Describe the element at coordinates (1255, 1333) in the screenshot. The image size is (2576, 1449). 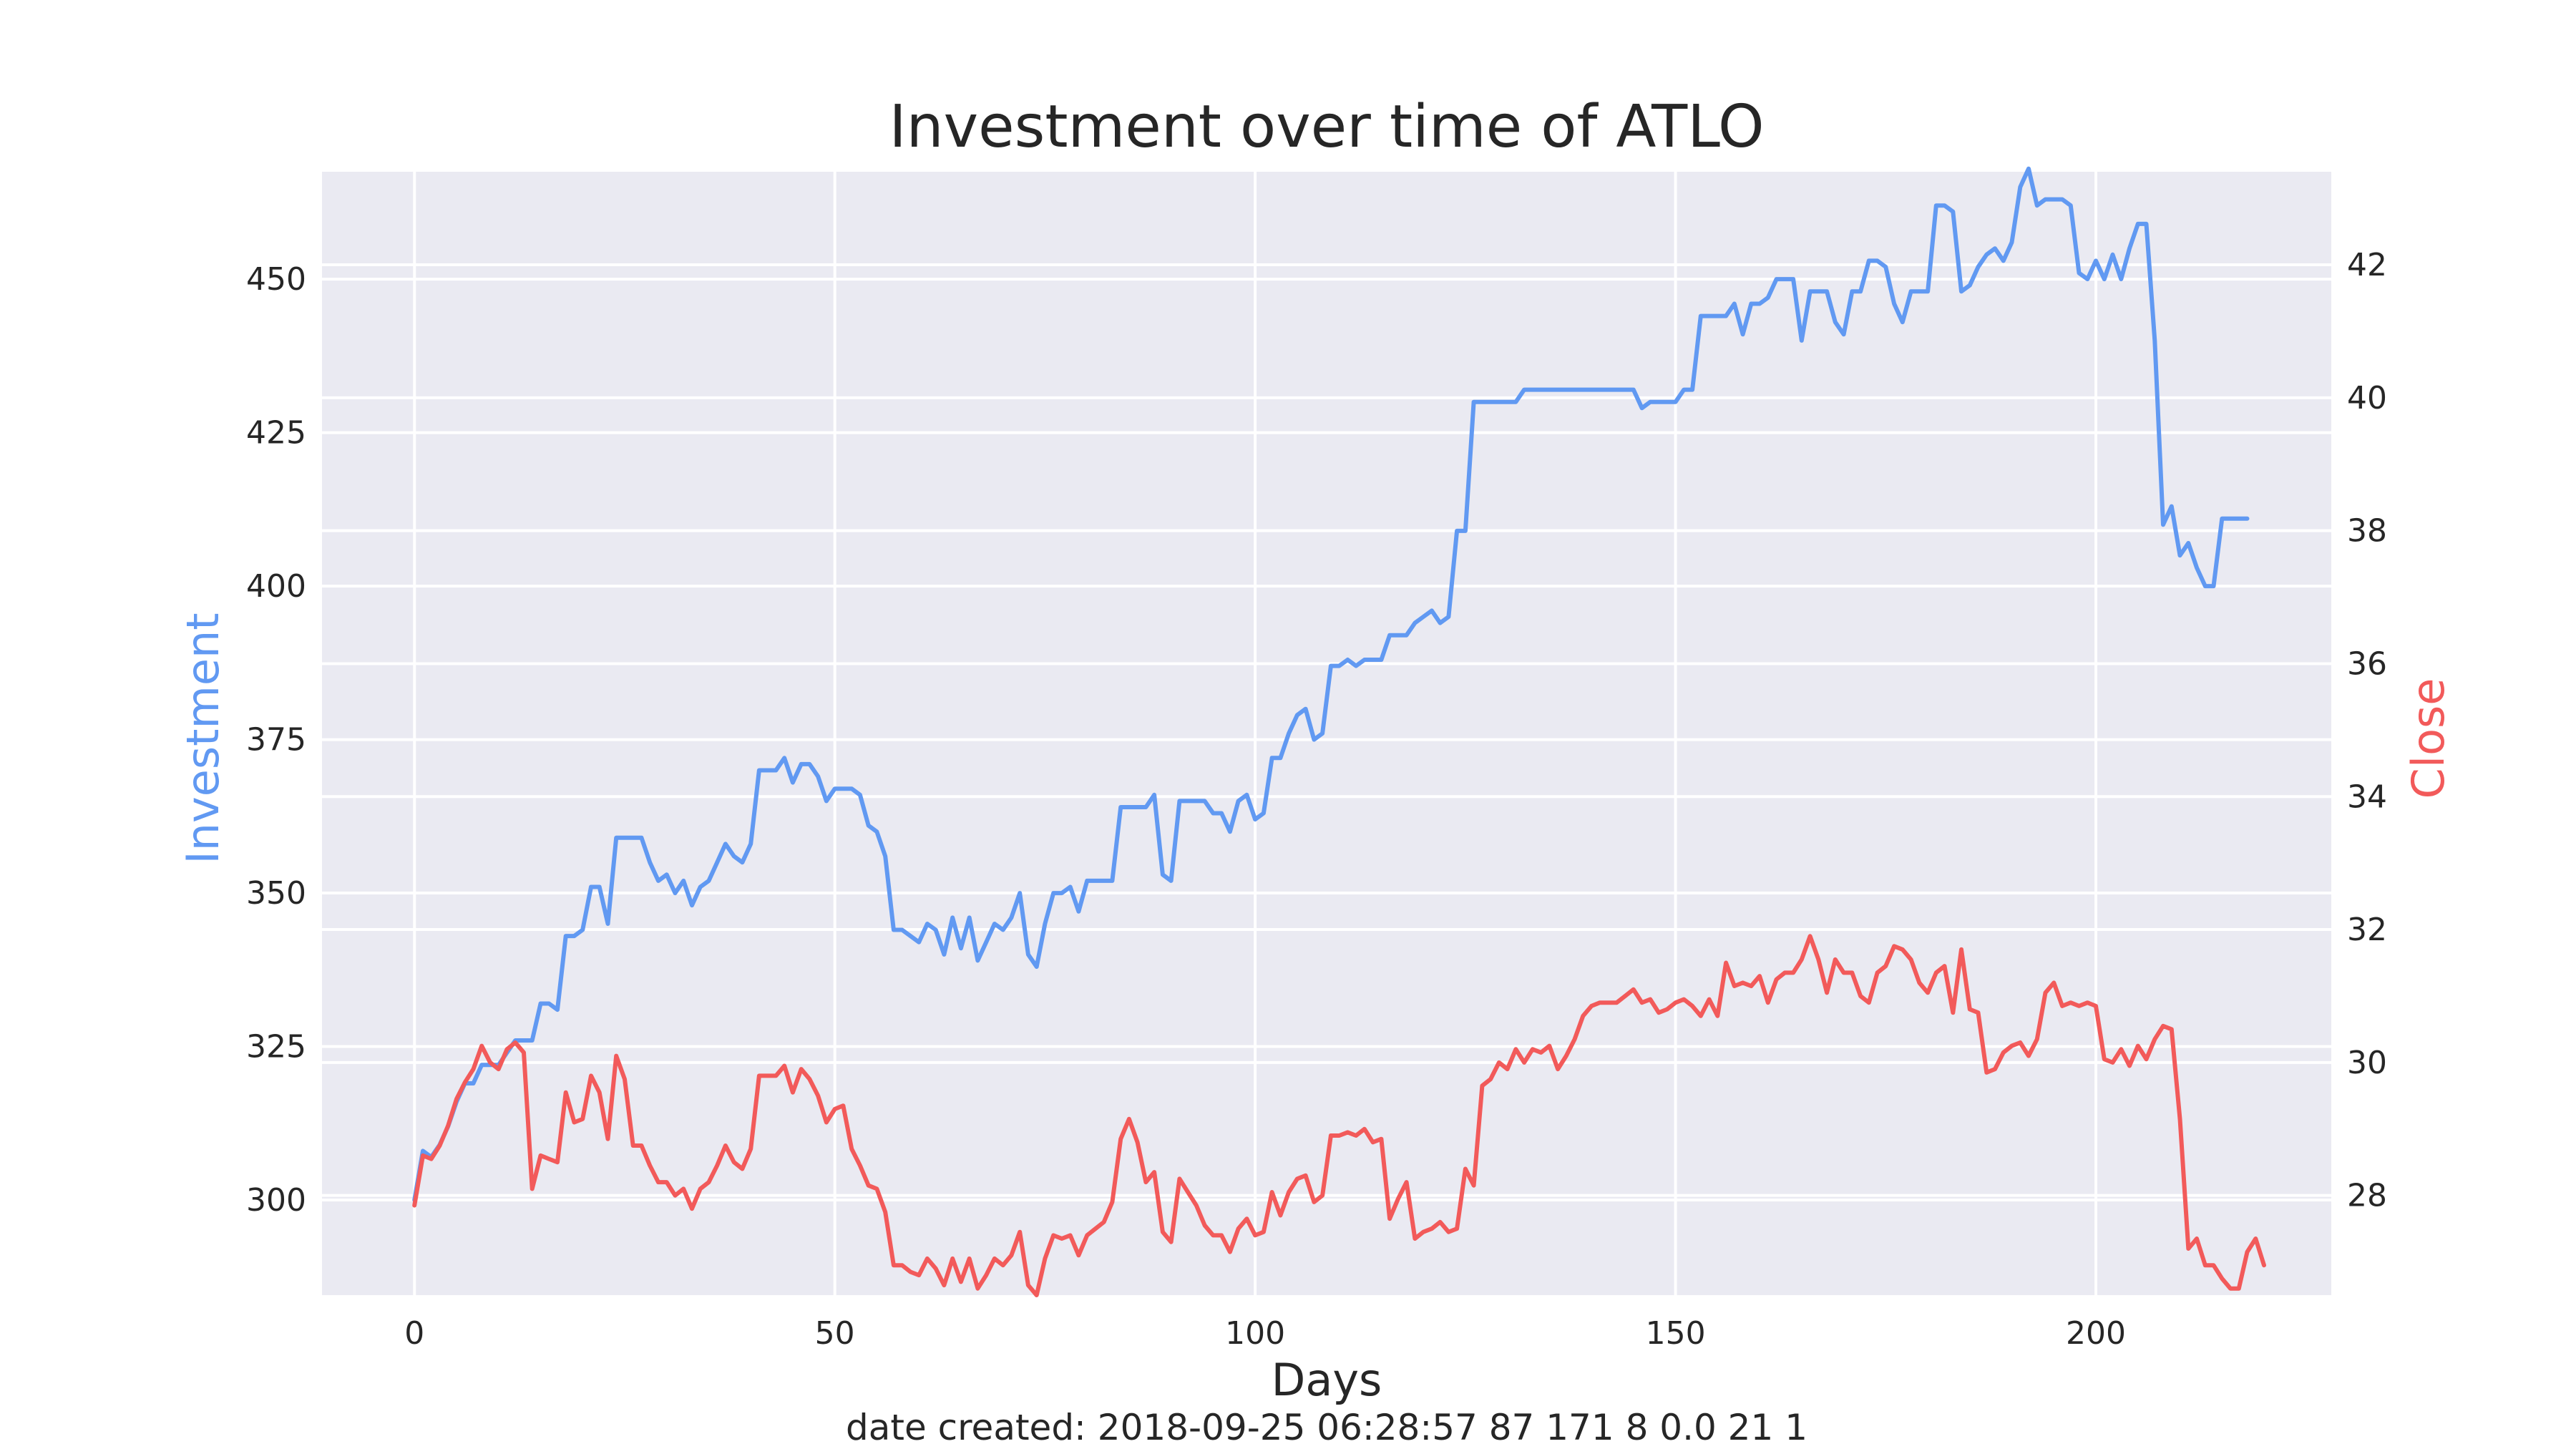
I see `x-tick-label: 100` at that location.